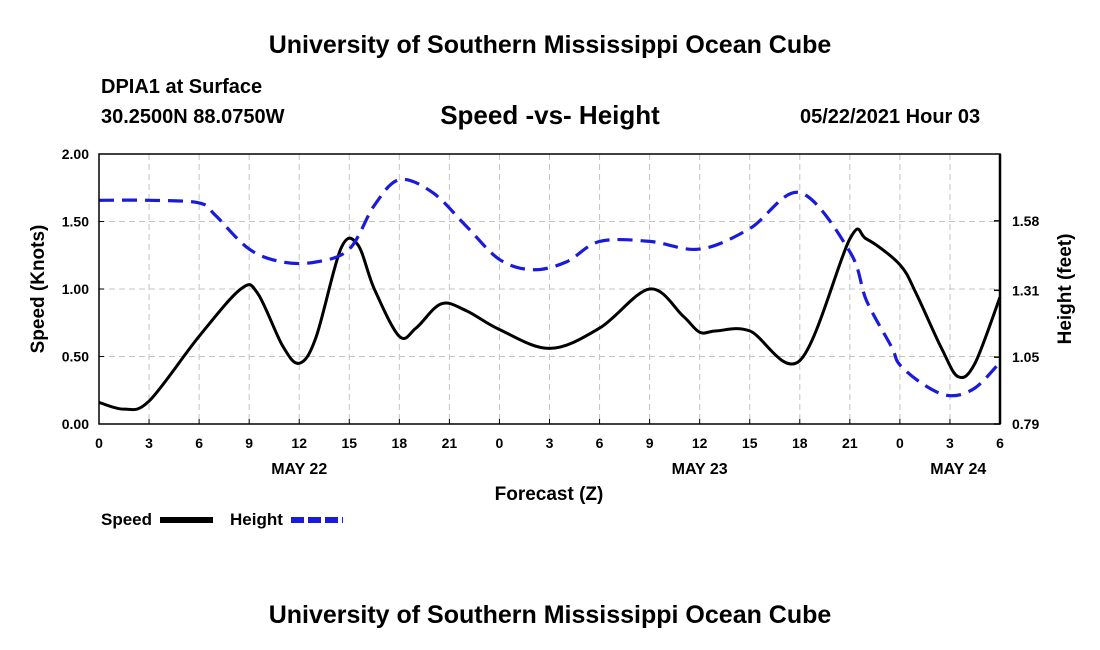  What do you see at coordinates (1025, 290) in the screenshot?
I see `y2-tick-label: 1.31` at bounding box center [1025, 290].